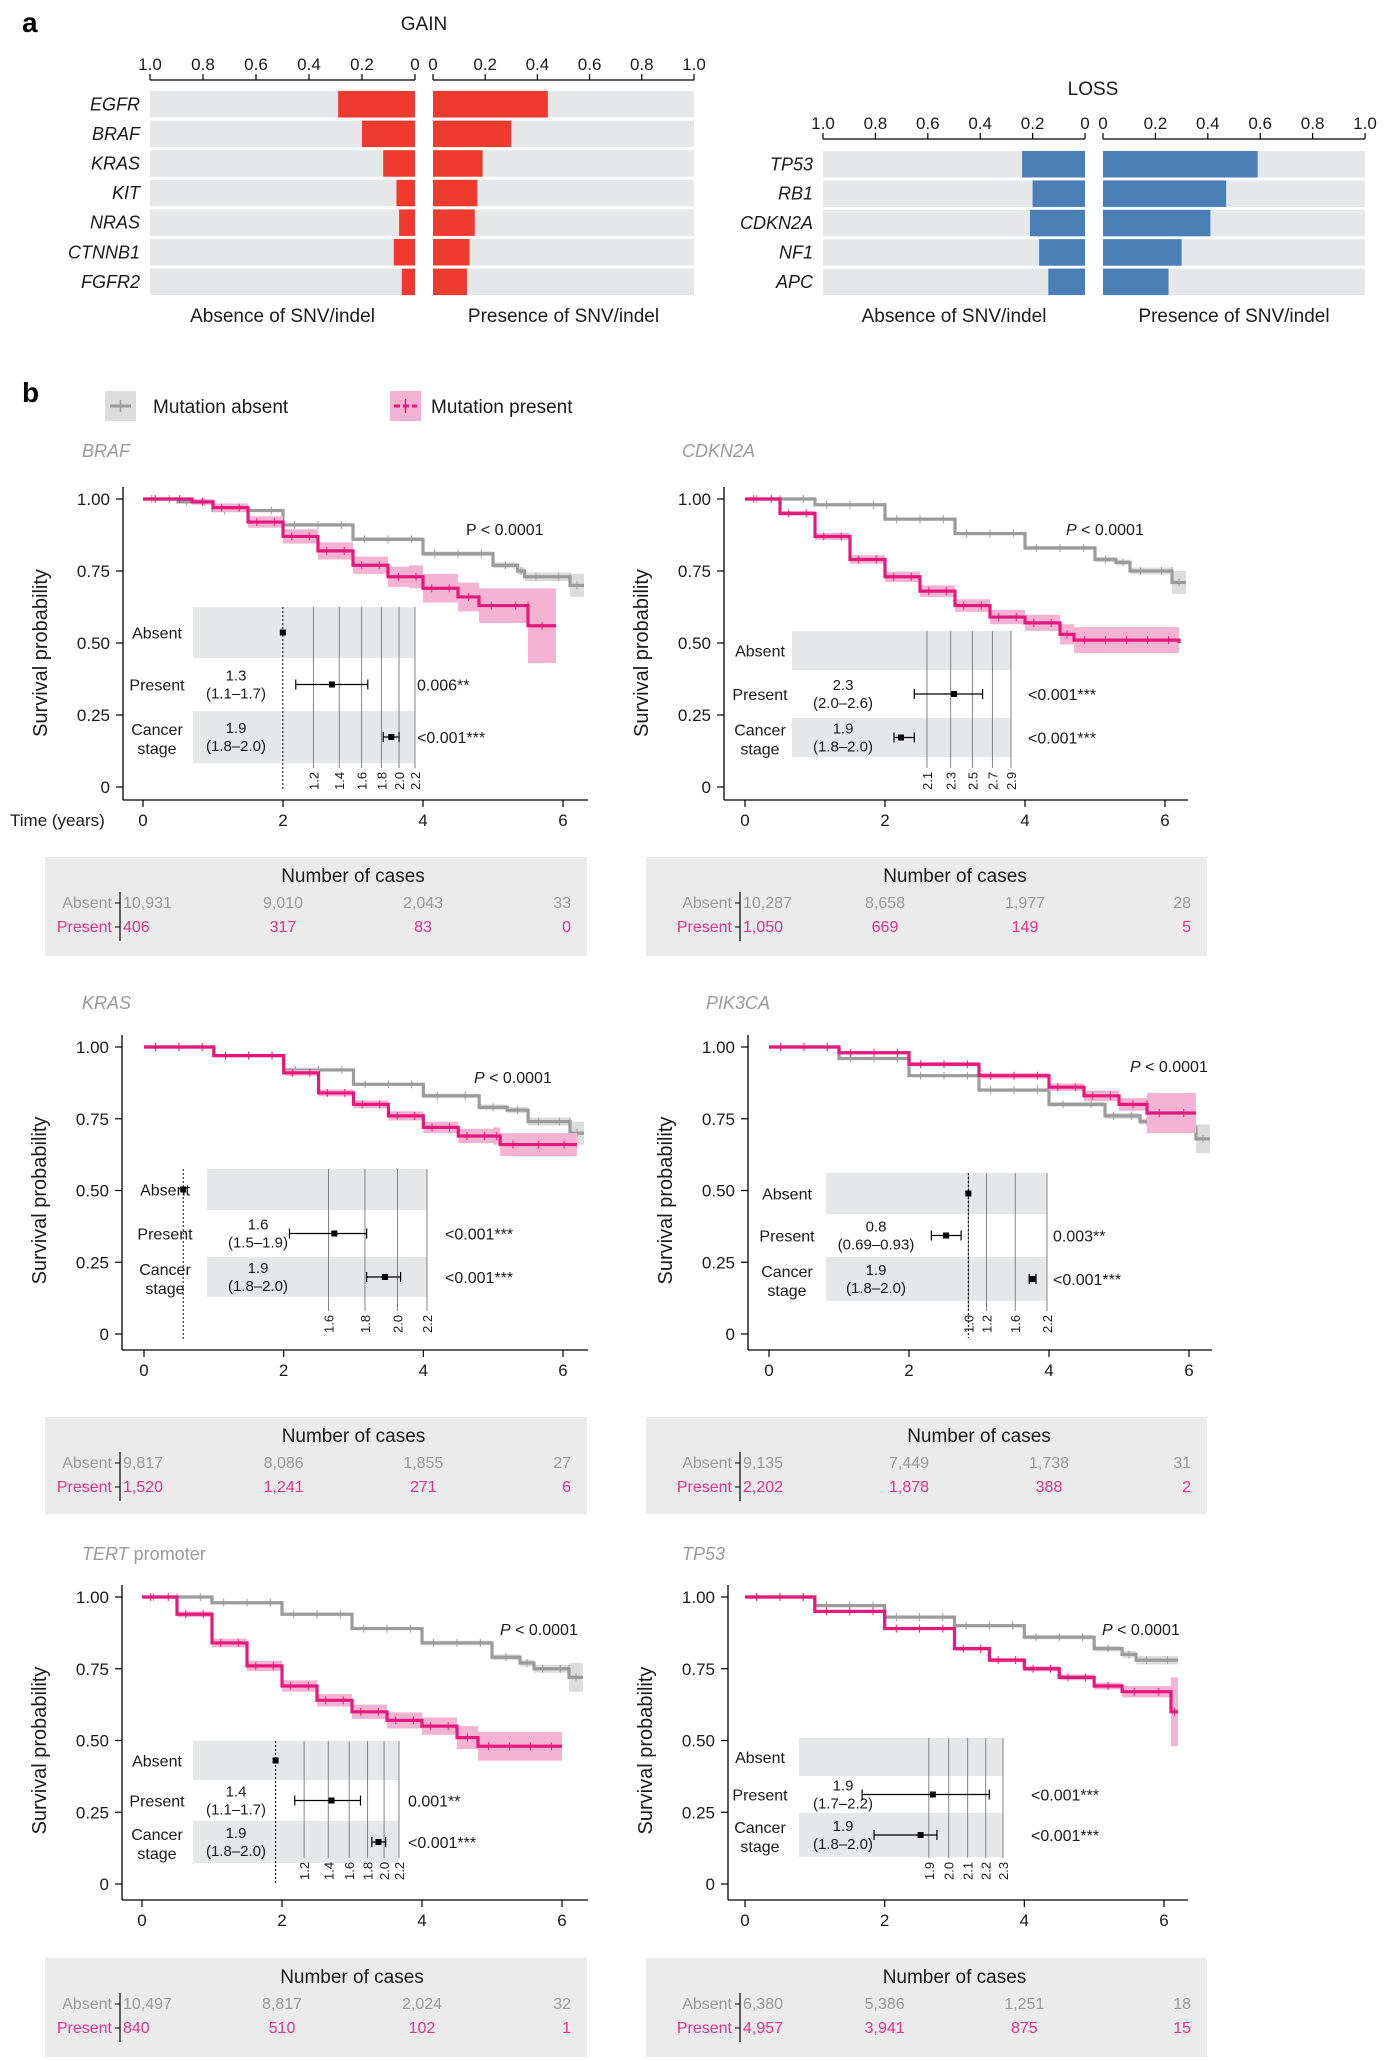 The image size is (1385, 2061). Describe the element at coordinates (763, 1487) in the screenshot. I see `cases-present-count: 2,202` at that location.